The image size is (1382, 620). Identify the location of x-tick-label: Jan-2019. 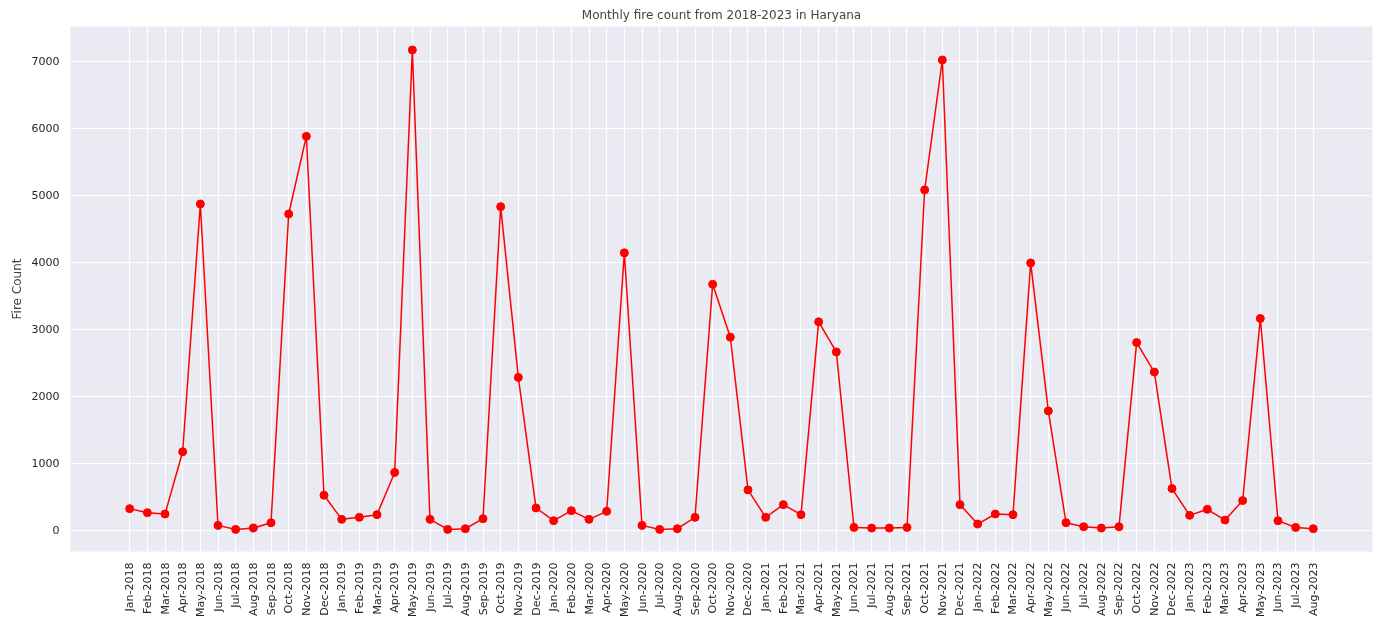
(342, 587).